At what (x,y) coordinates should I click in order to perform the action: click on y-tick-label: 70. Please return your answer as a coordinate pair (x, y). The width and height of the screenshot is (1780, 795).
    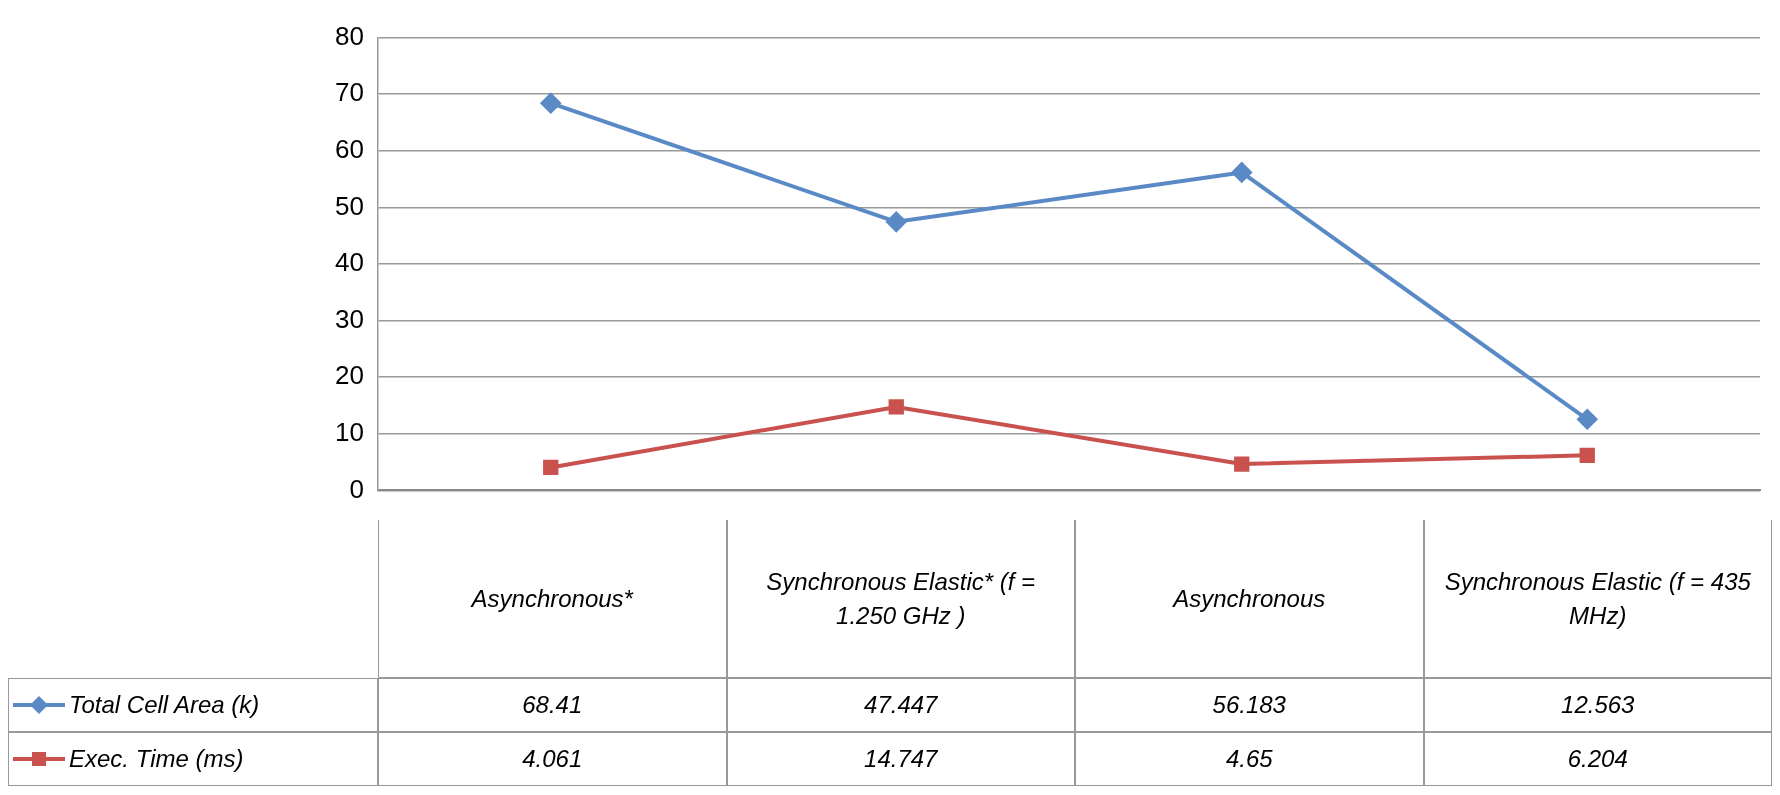
    Looking at the image, I should click on (349, 92).